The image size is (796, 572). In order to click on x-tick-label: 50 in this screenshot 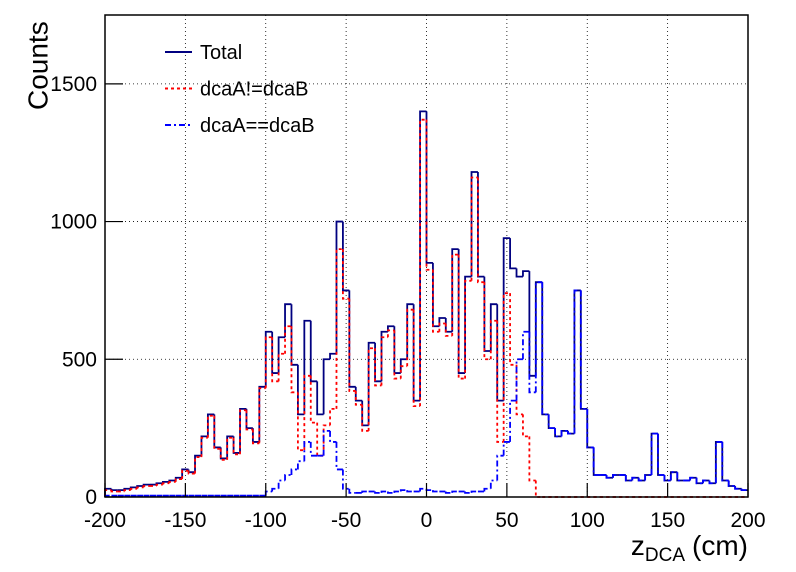, I will do `click(506, 520)`.